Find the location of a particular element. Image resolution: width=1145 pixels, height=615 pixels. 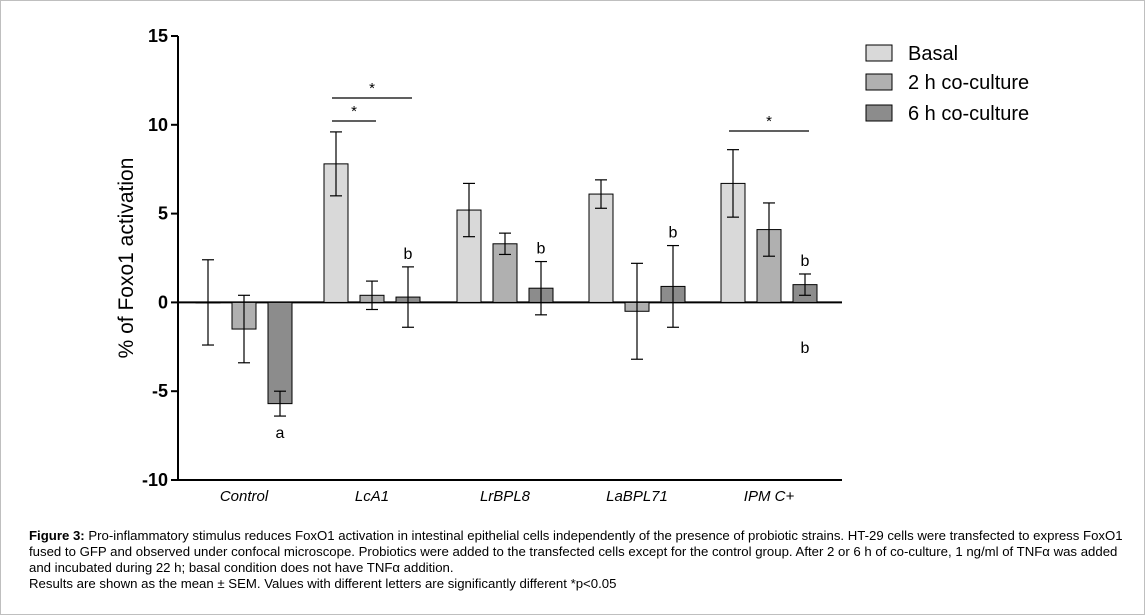

letter-annotation: a is located at coordinates (280, 433).